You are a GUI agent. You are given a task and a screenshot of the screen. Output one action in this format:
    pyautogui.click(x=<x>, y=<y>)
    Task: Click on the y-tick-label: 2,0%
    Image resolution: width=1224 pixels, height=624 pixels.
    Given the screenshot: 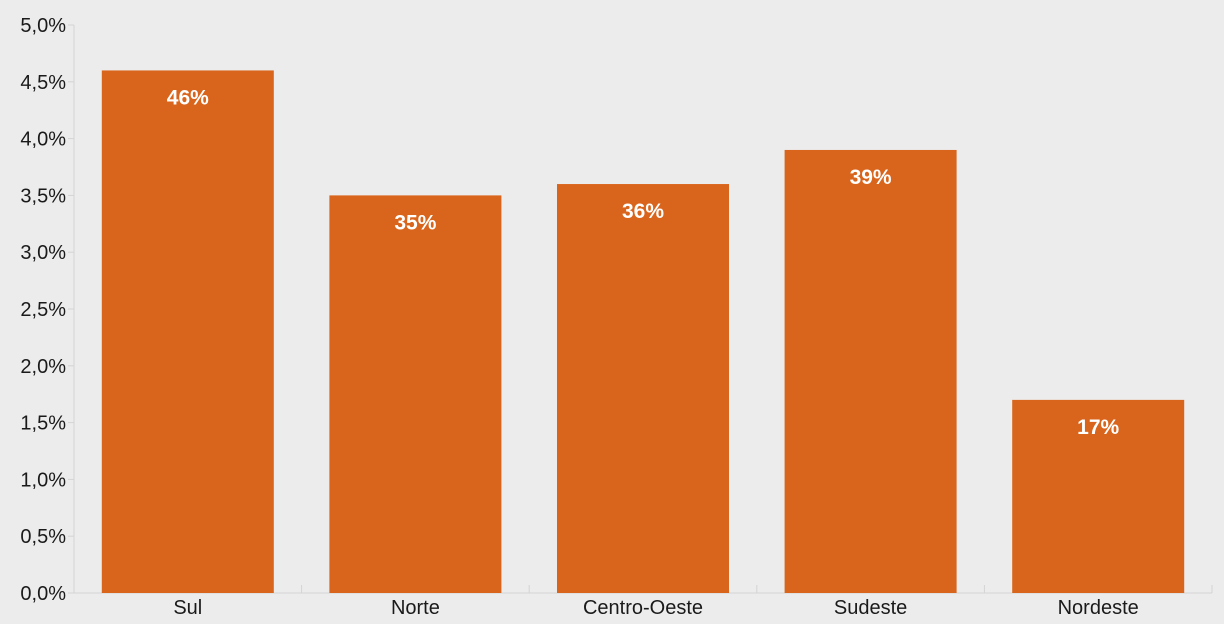 What is the action you would take?
    pyautogui.click(x=43, y=367)
    